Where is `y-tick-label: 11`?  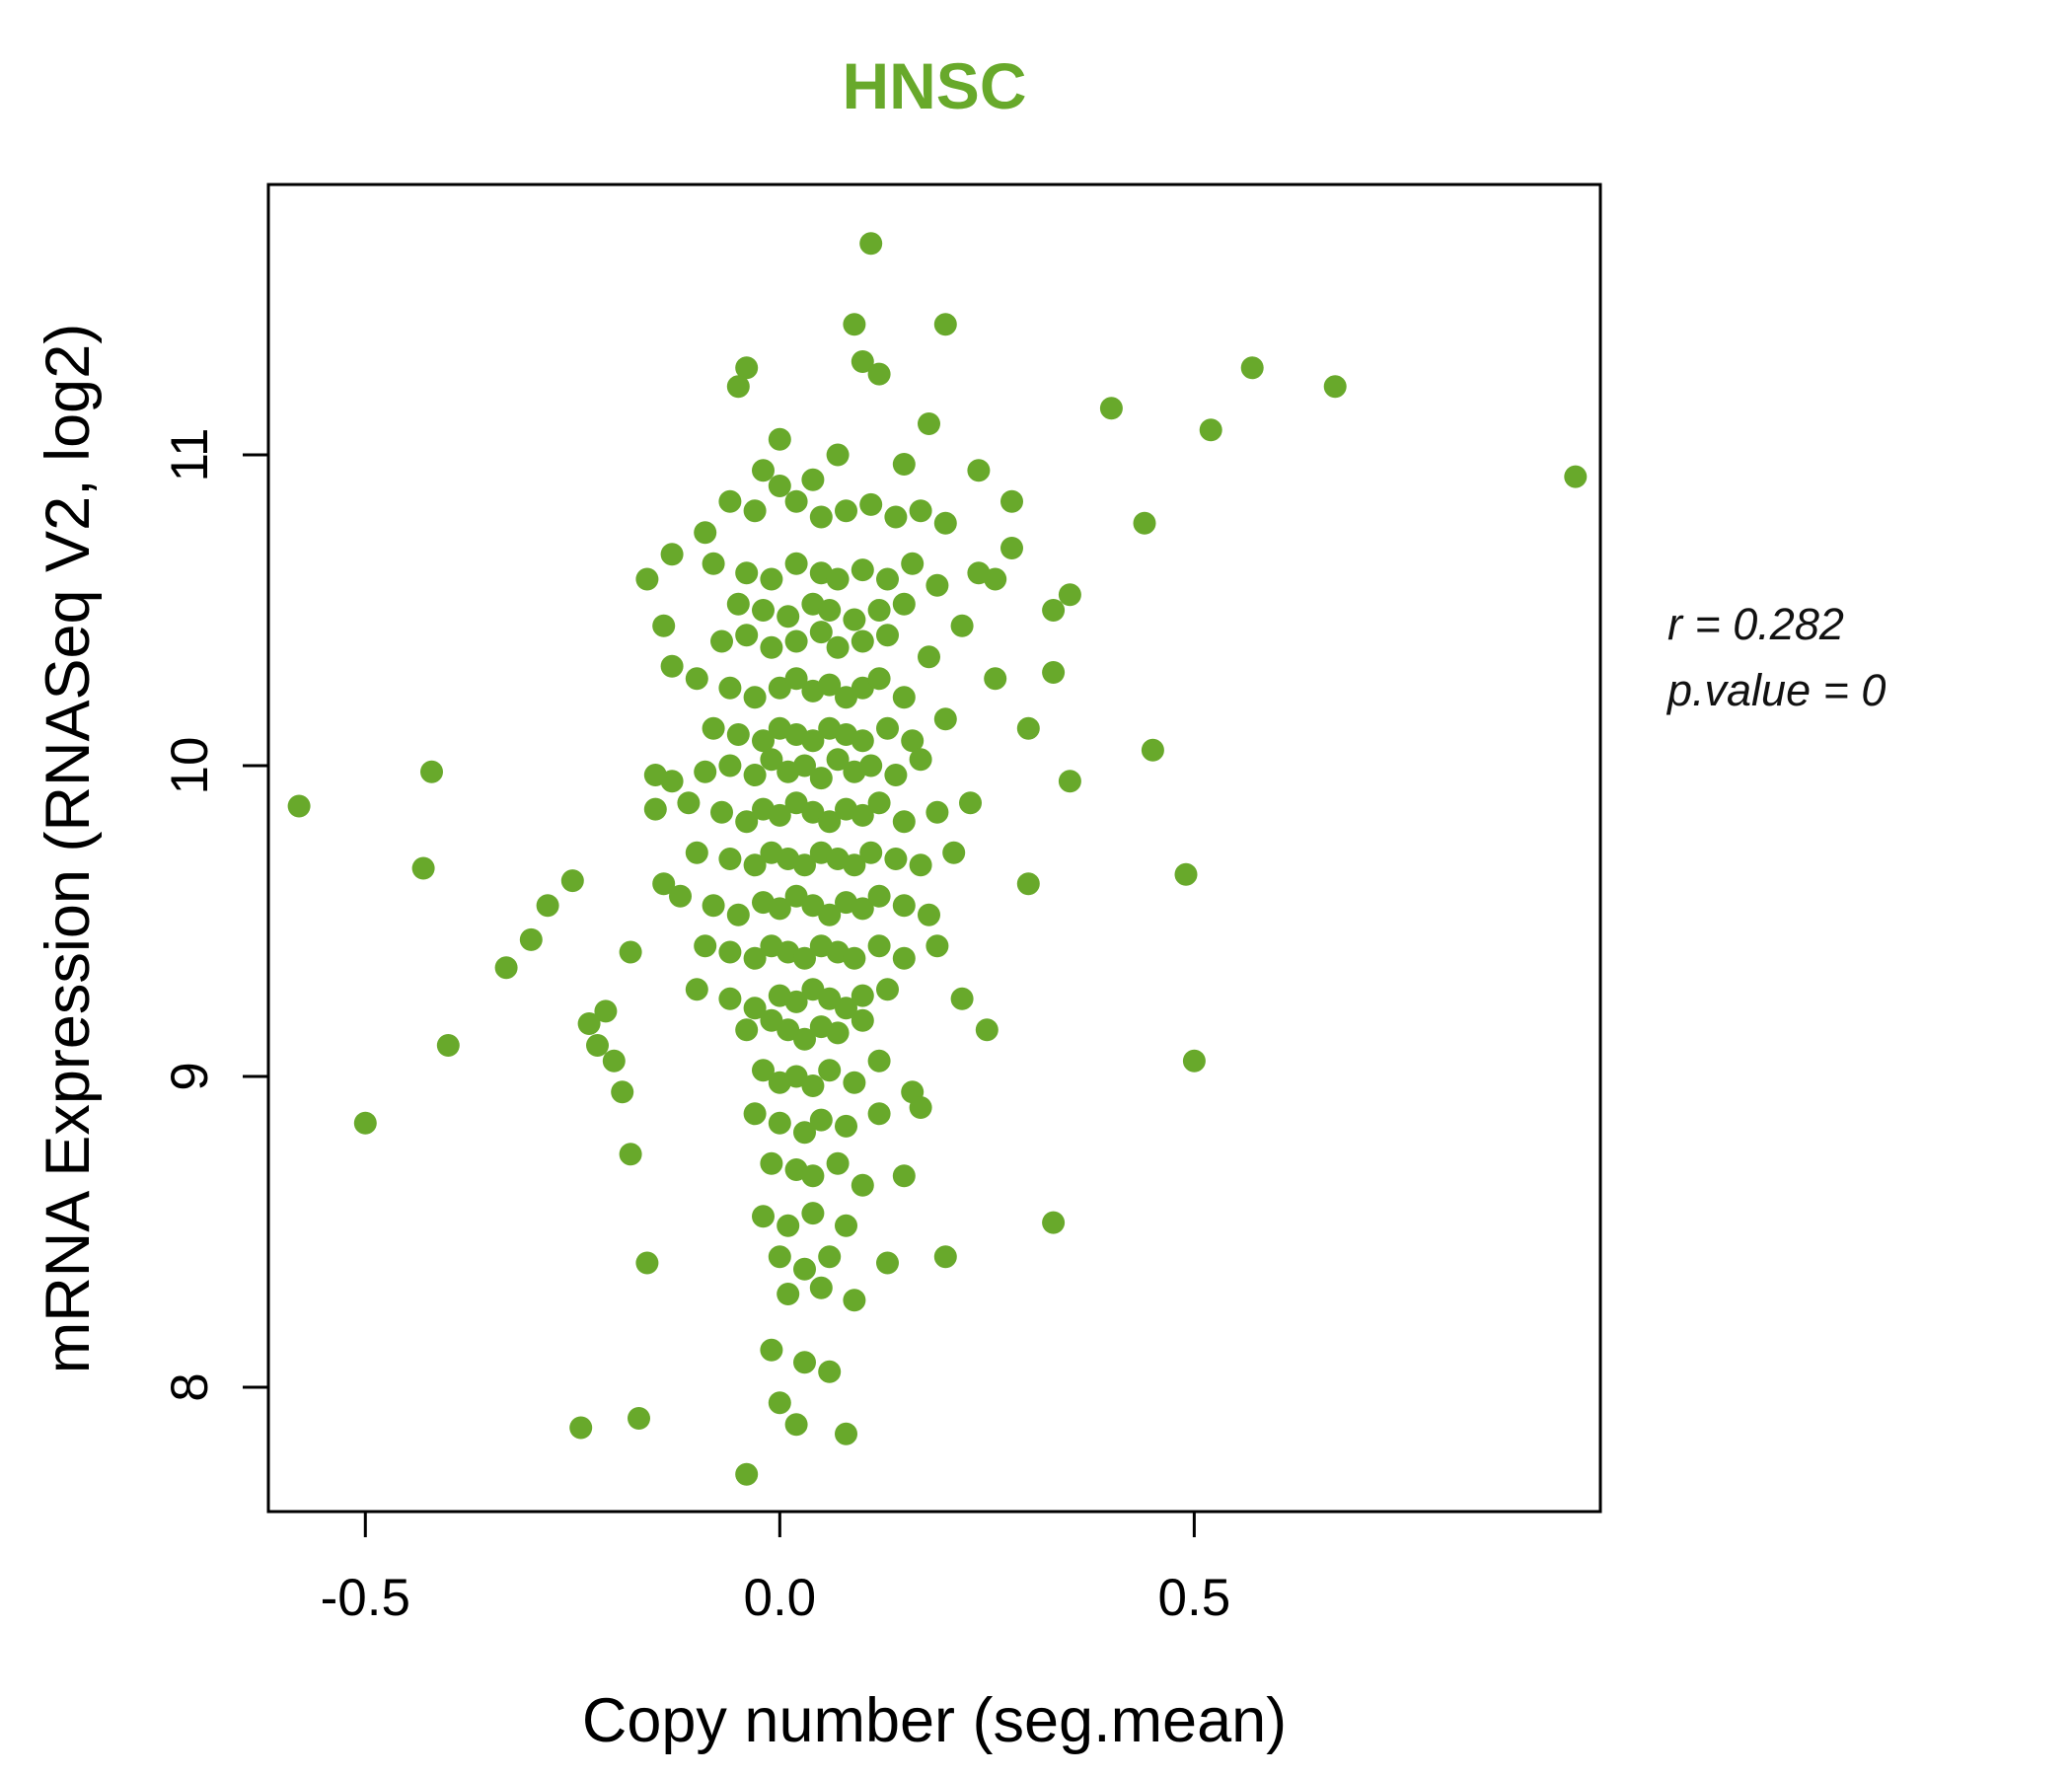
y-tick-label: 11 is located at coordinates (190, 454).